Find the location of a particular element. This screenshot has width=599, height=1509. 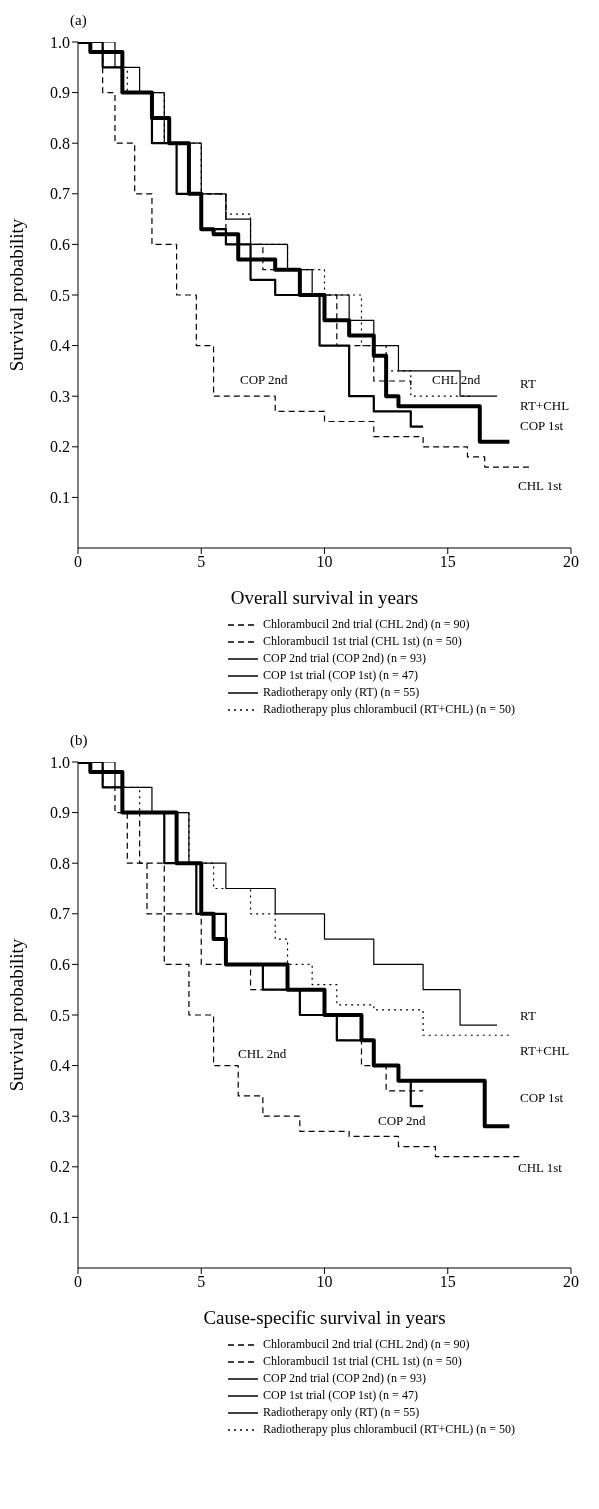

x-axis-title: Cause-specific survival in years is located at coordinates (324, 1317).